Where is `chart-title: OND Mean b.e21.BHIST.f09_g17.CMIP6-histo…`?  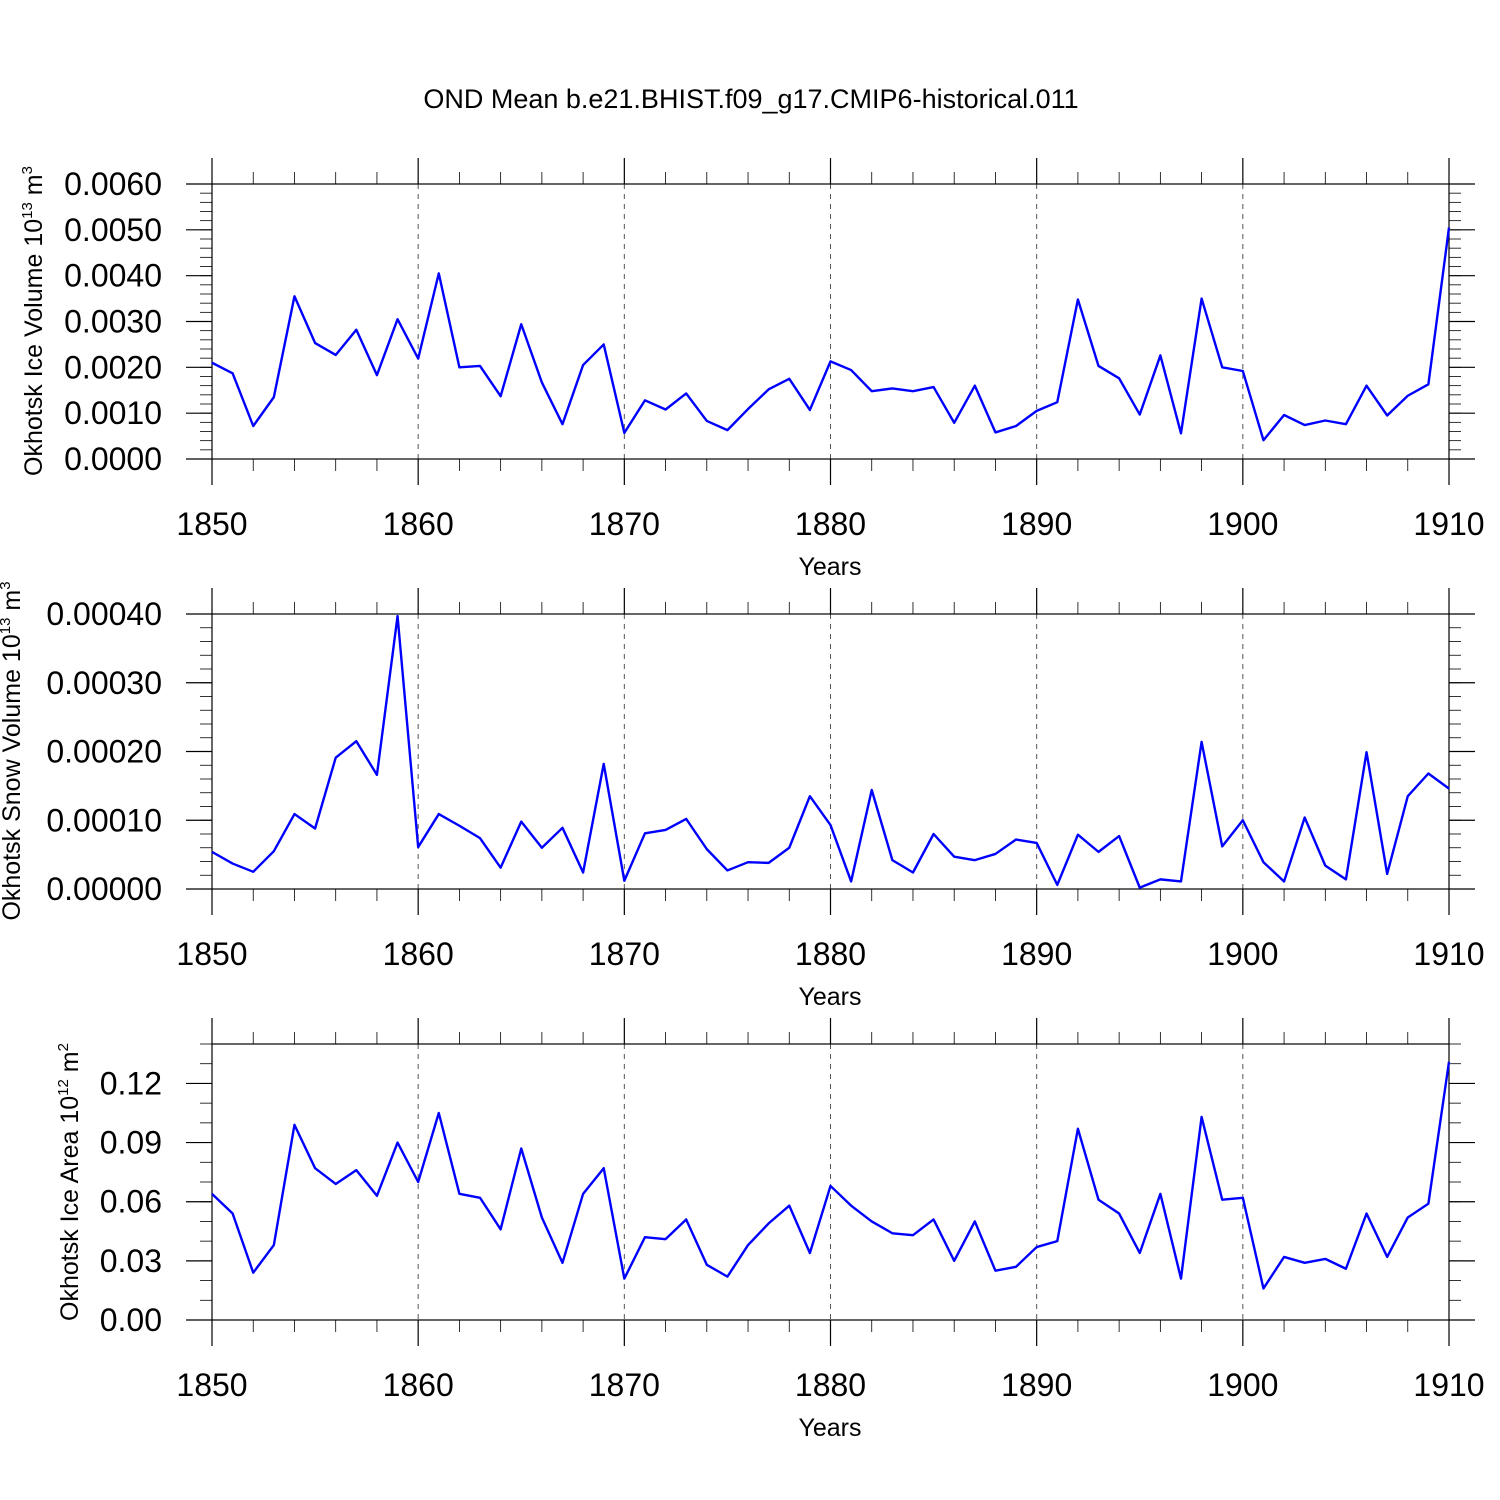 chart-title: OND Mean b.e21.BHIST.f09_g17.CMIP6-histo… is located at coordinates (750, 99).